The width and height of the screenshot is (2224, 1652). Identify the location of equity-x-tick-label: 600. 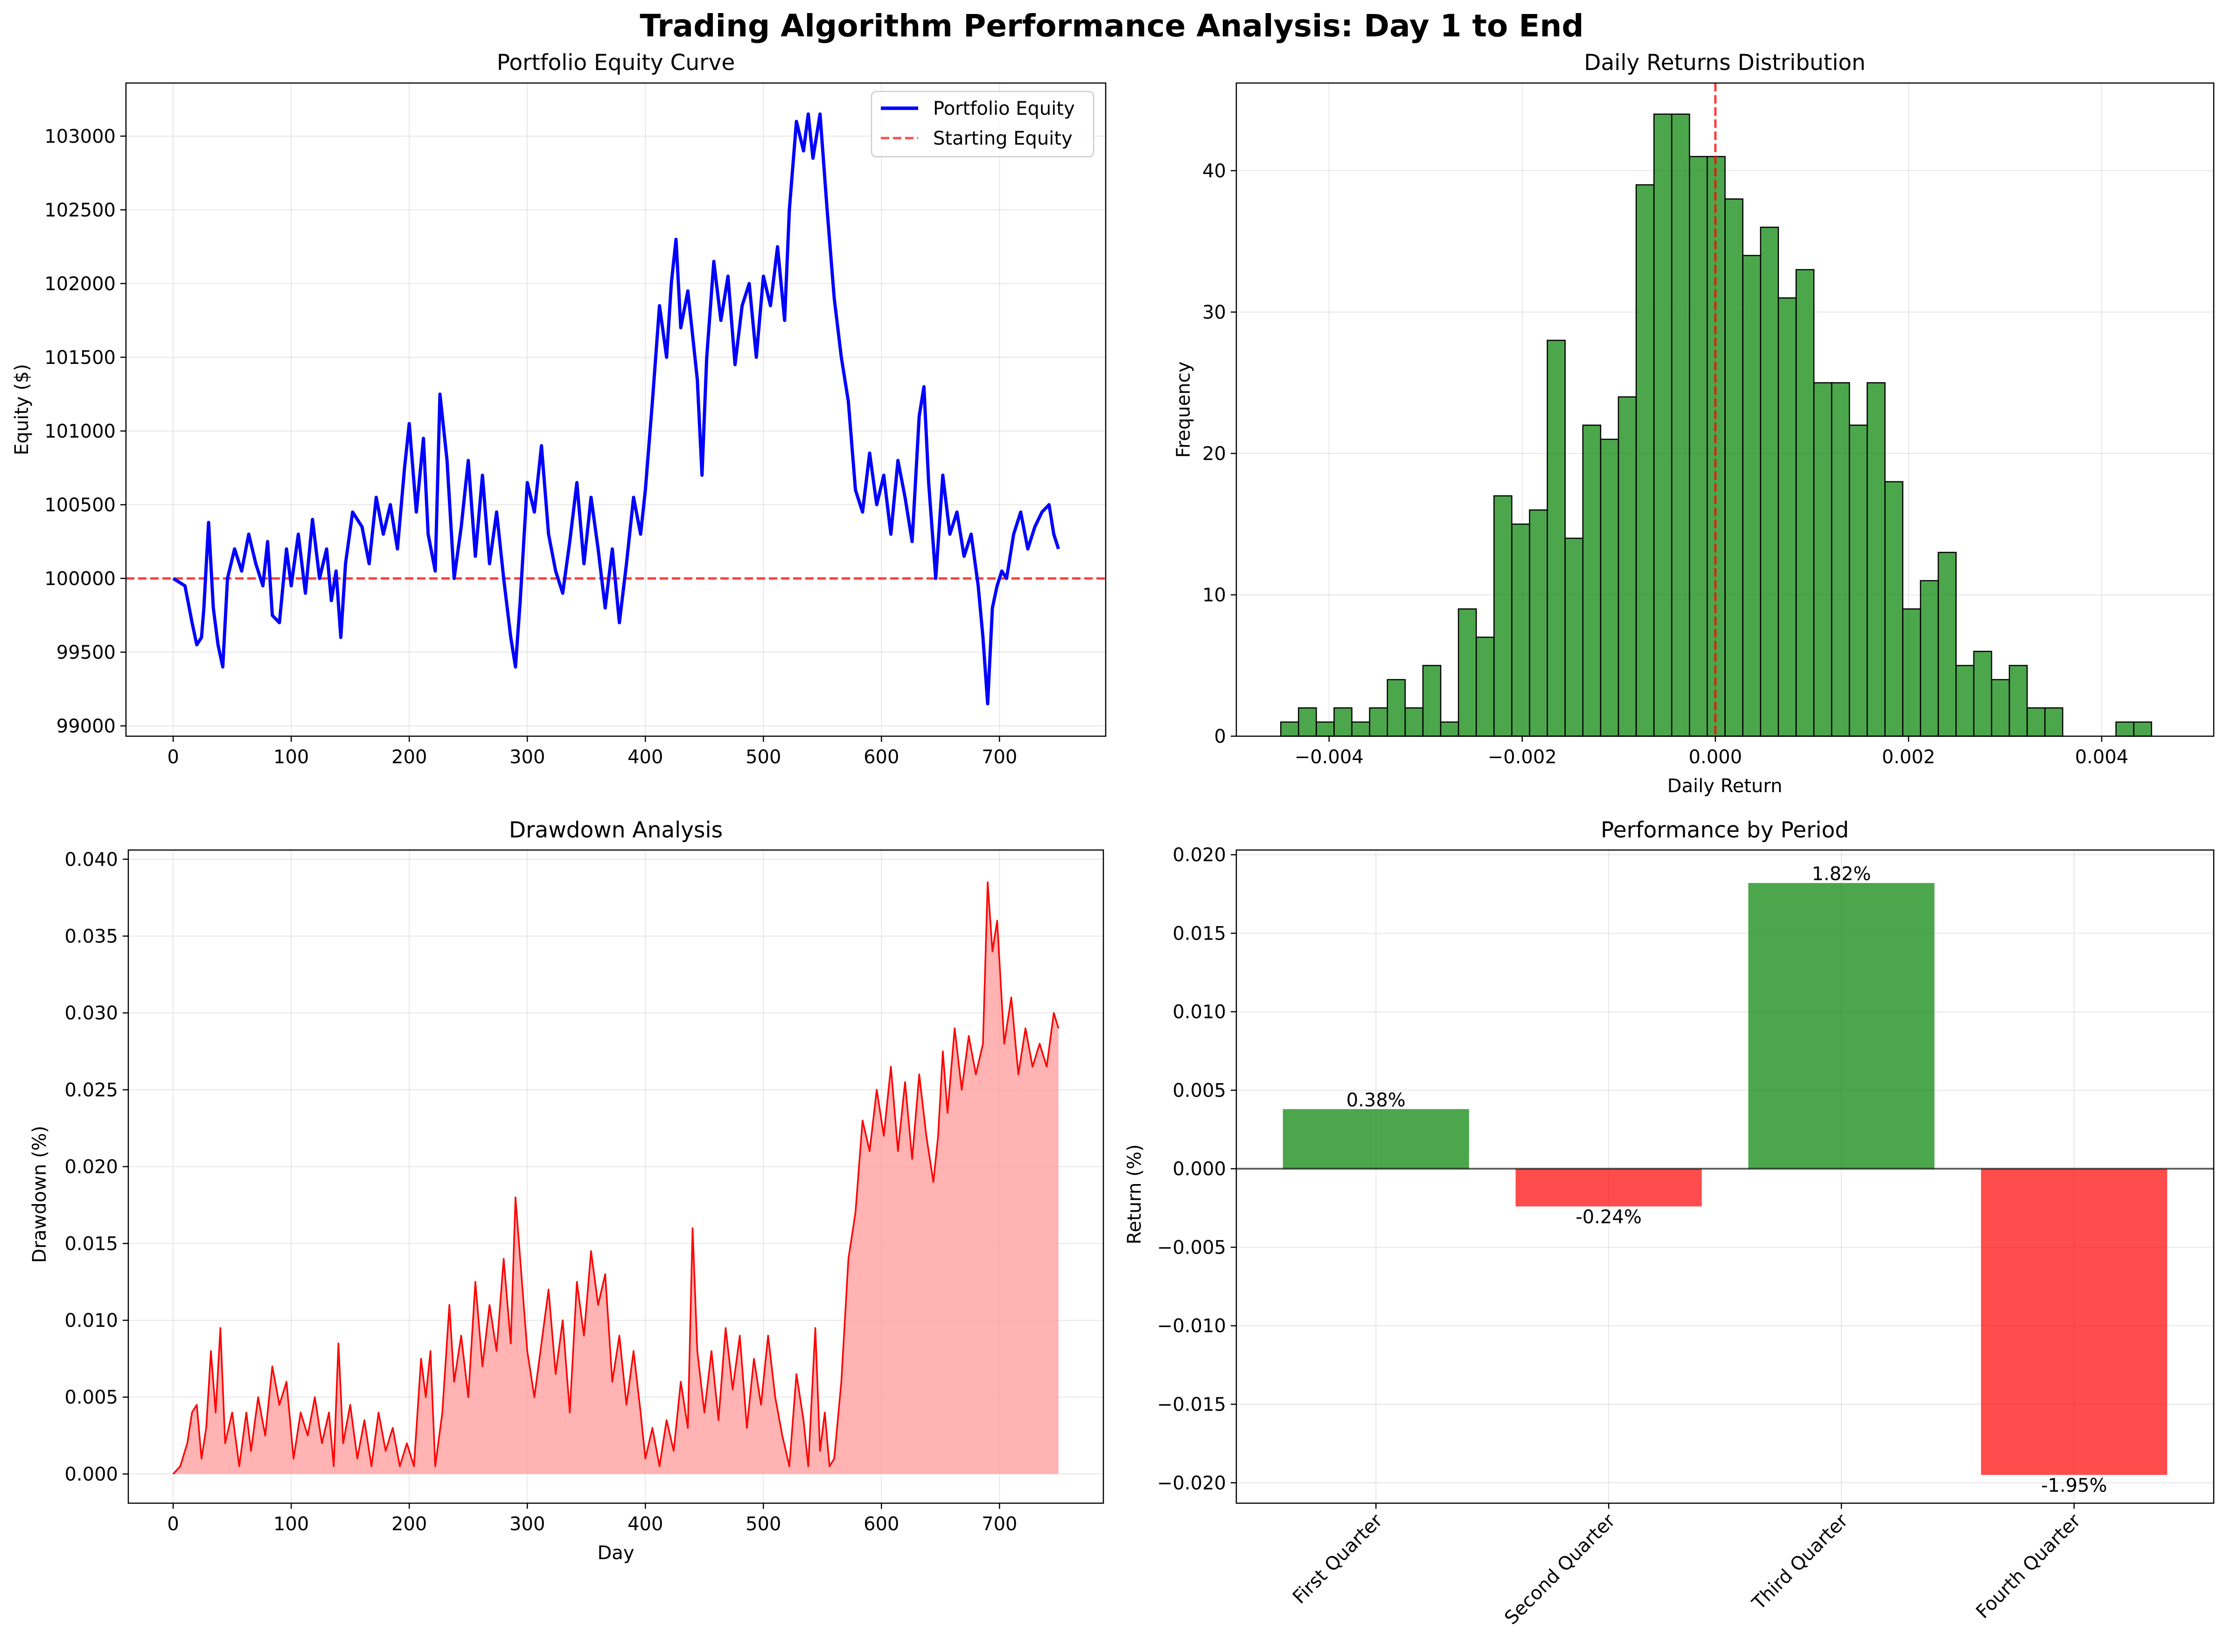
(882, 757).